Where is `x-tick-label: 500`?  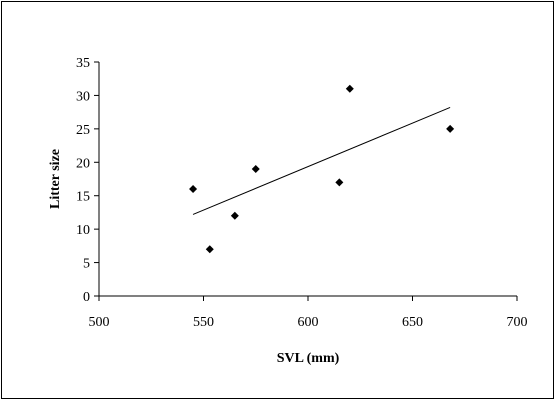 x-tick-label: 500 is located at coordinates (99, 322).